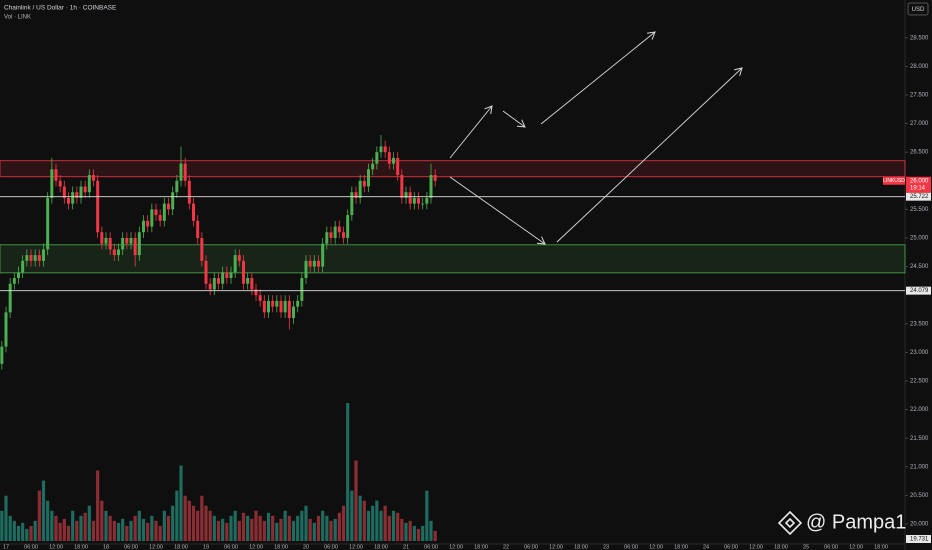 The height and width of the screenshot is (550, 932). What do you see at coordinates (131, 547) in the screenshot?
I see `x-tick-label: 06:00` at bounding box center [131, 547].